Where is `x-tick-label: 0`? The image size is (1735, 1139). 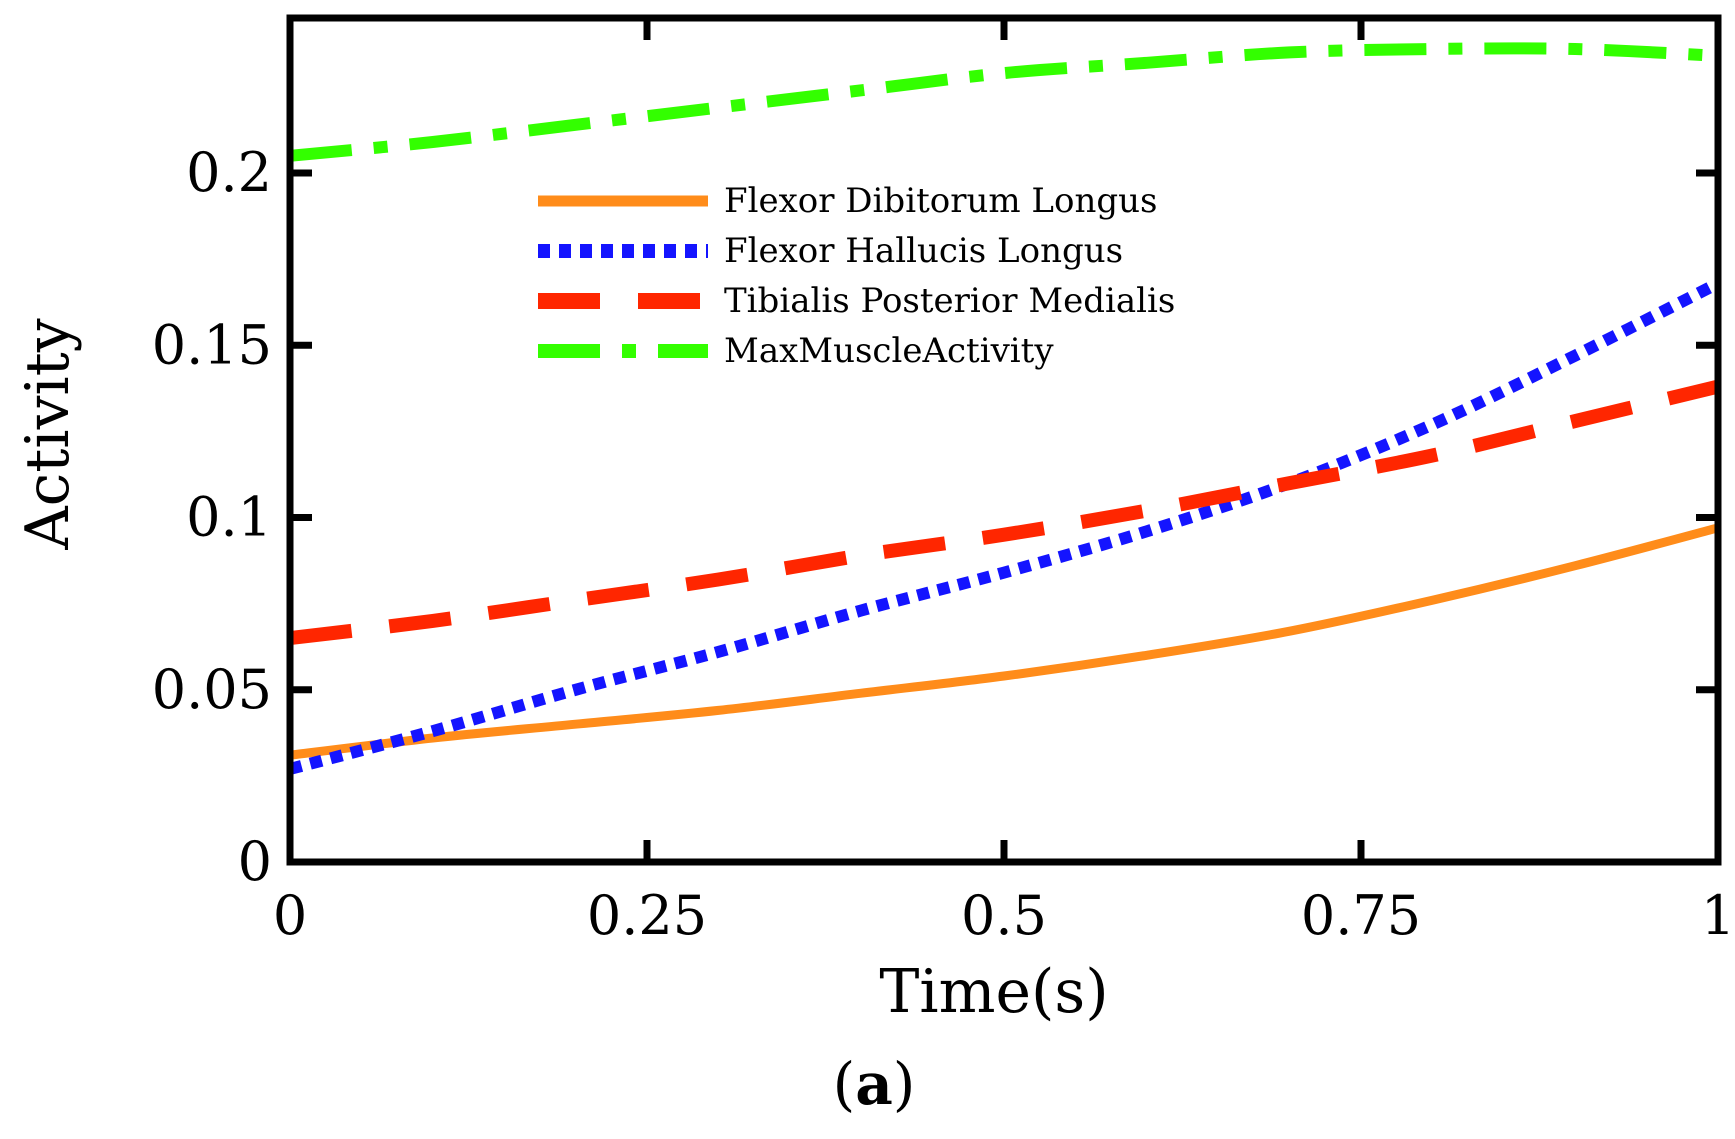
x-tick-label: 0 is located at coordinates (290, 915).